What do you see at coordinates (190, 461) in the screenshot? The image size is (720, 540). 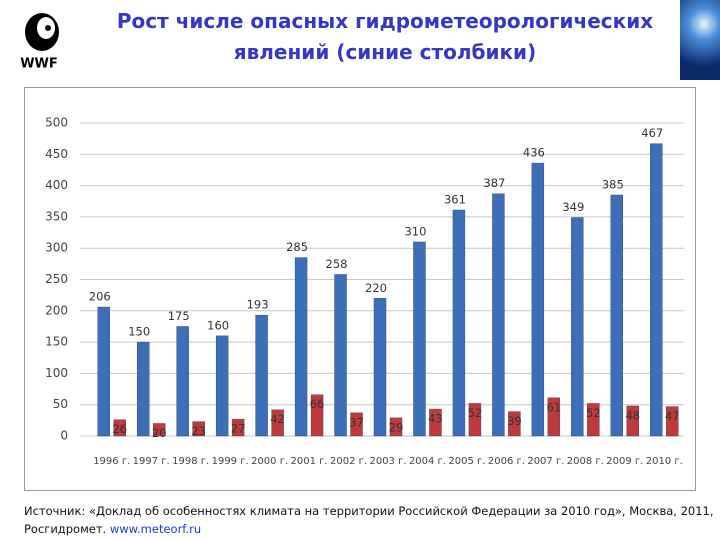 I see `x-tick-label: 1998 г.` at bounding box center [190, 461].